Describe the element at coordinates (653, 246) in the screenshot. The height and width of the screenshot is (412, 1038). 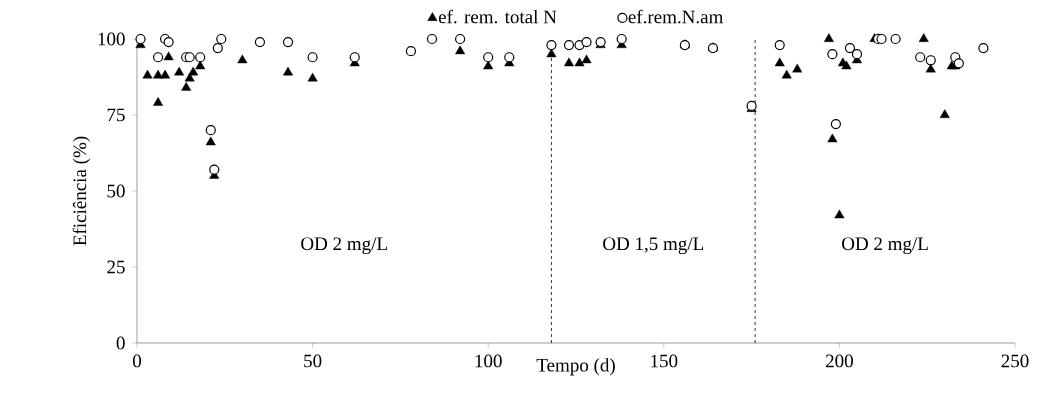
I see `annotation: OD 1,5 mg/L` at that location.